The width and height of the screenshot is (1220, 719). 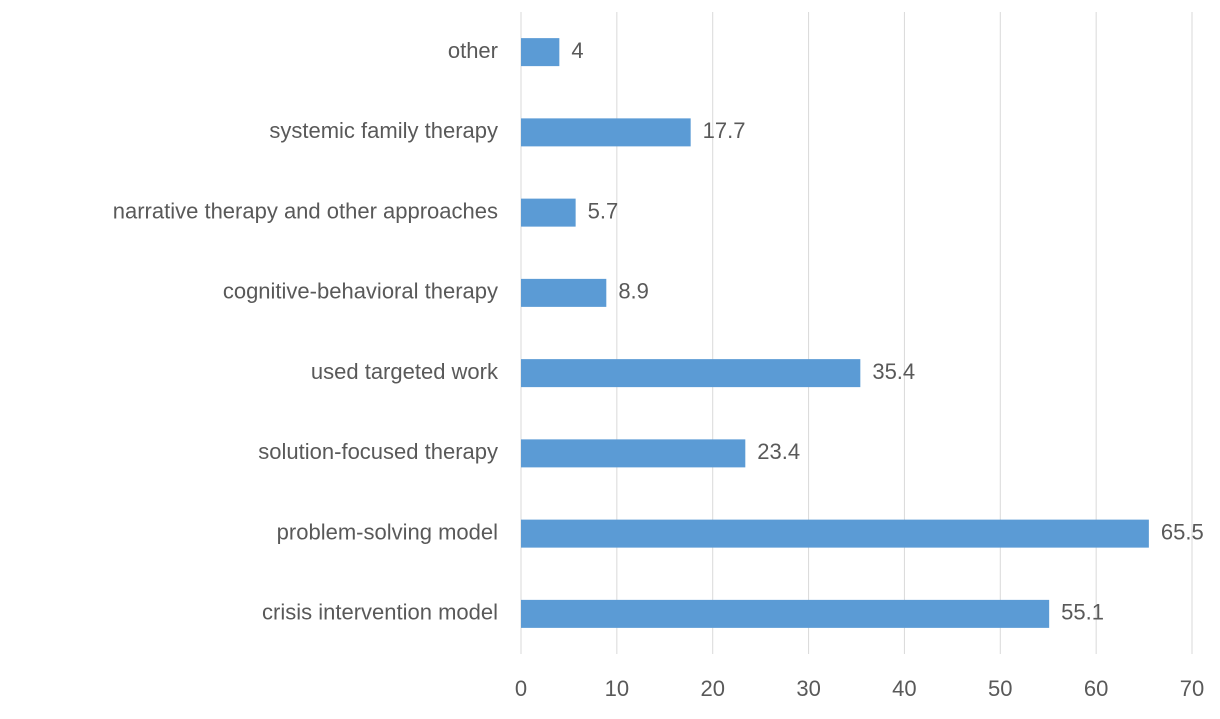 I want to click on x-tick-label: 30, so click(x=808, y=688).